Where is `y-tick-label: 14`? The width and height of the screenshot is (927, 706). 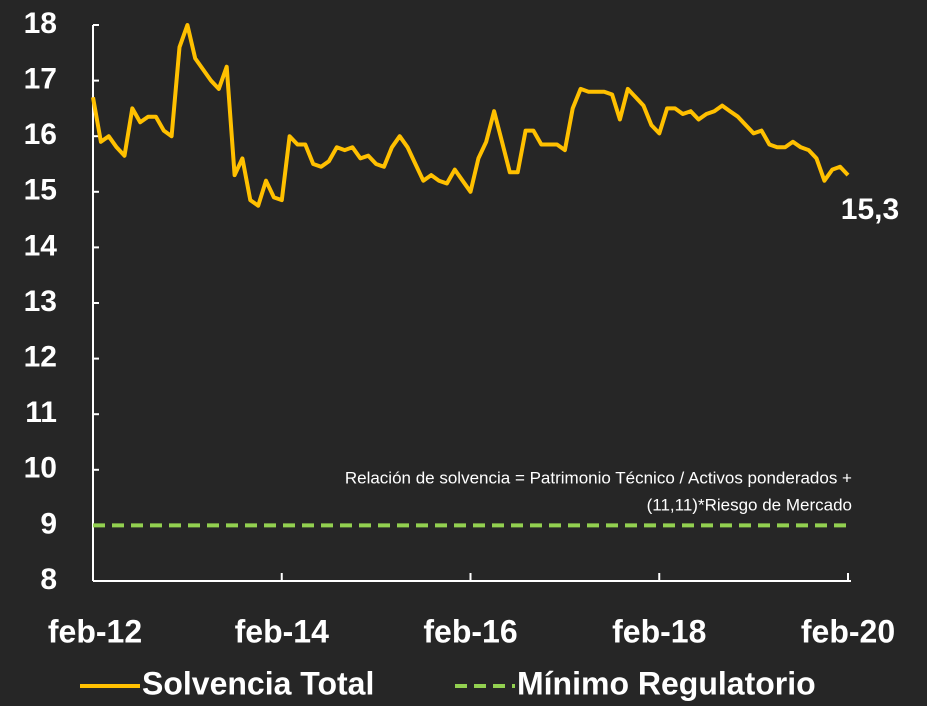 y-tick-label: 14 is located at coordinates (41, 245).